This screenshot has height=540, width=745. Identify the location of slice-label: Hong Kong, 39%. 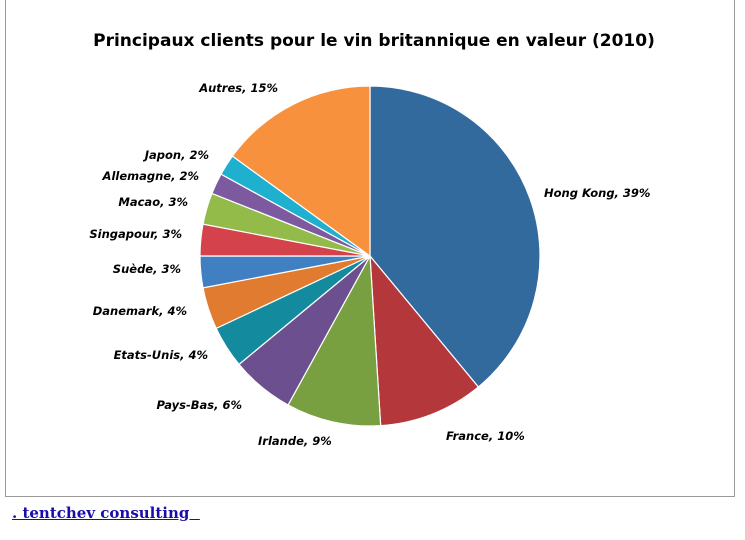
(597, 193).